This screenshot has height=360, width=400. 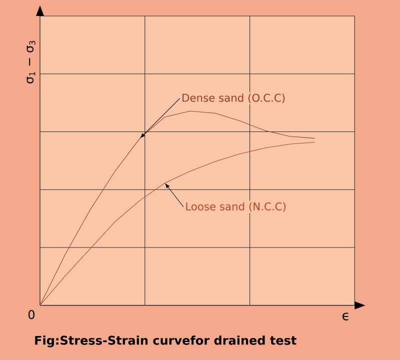 I want to click on text: 0, so click(x=31, y=315).